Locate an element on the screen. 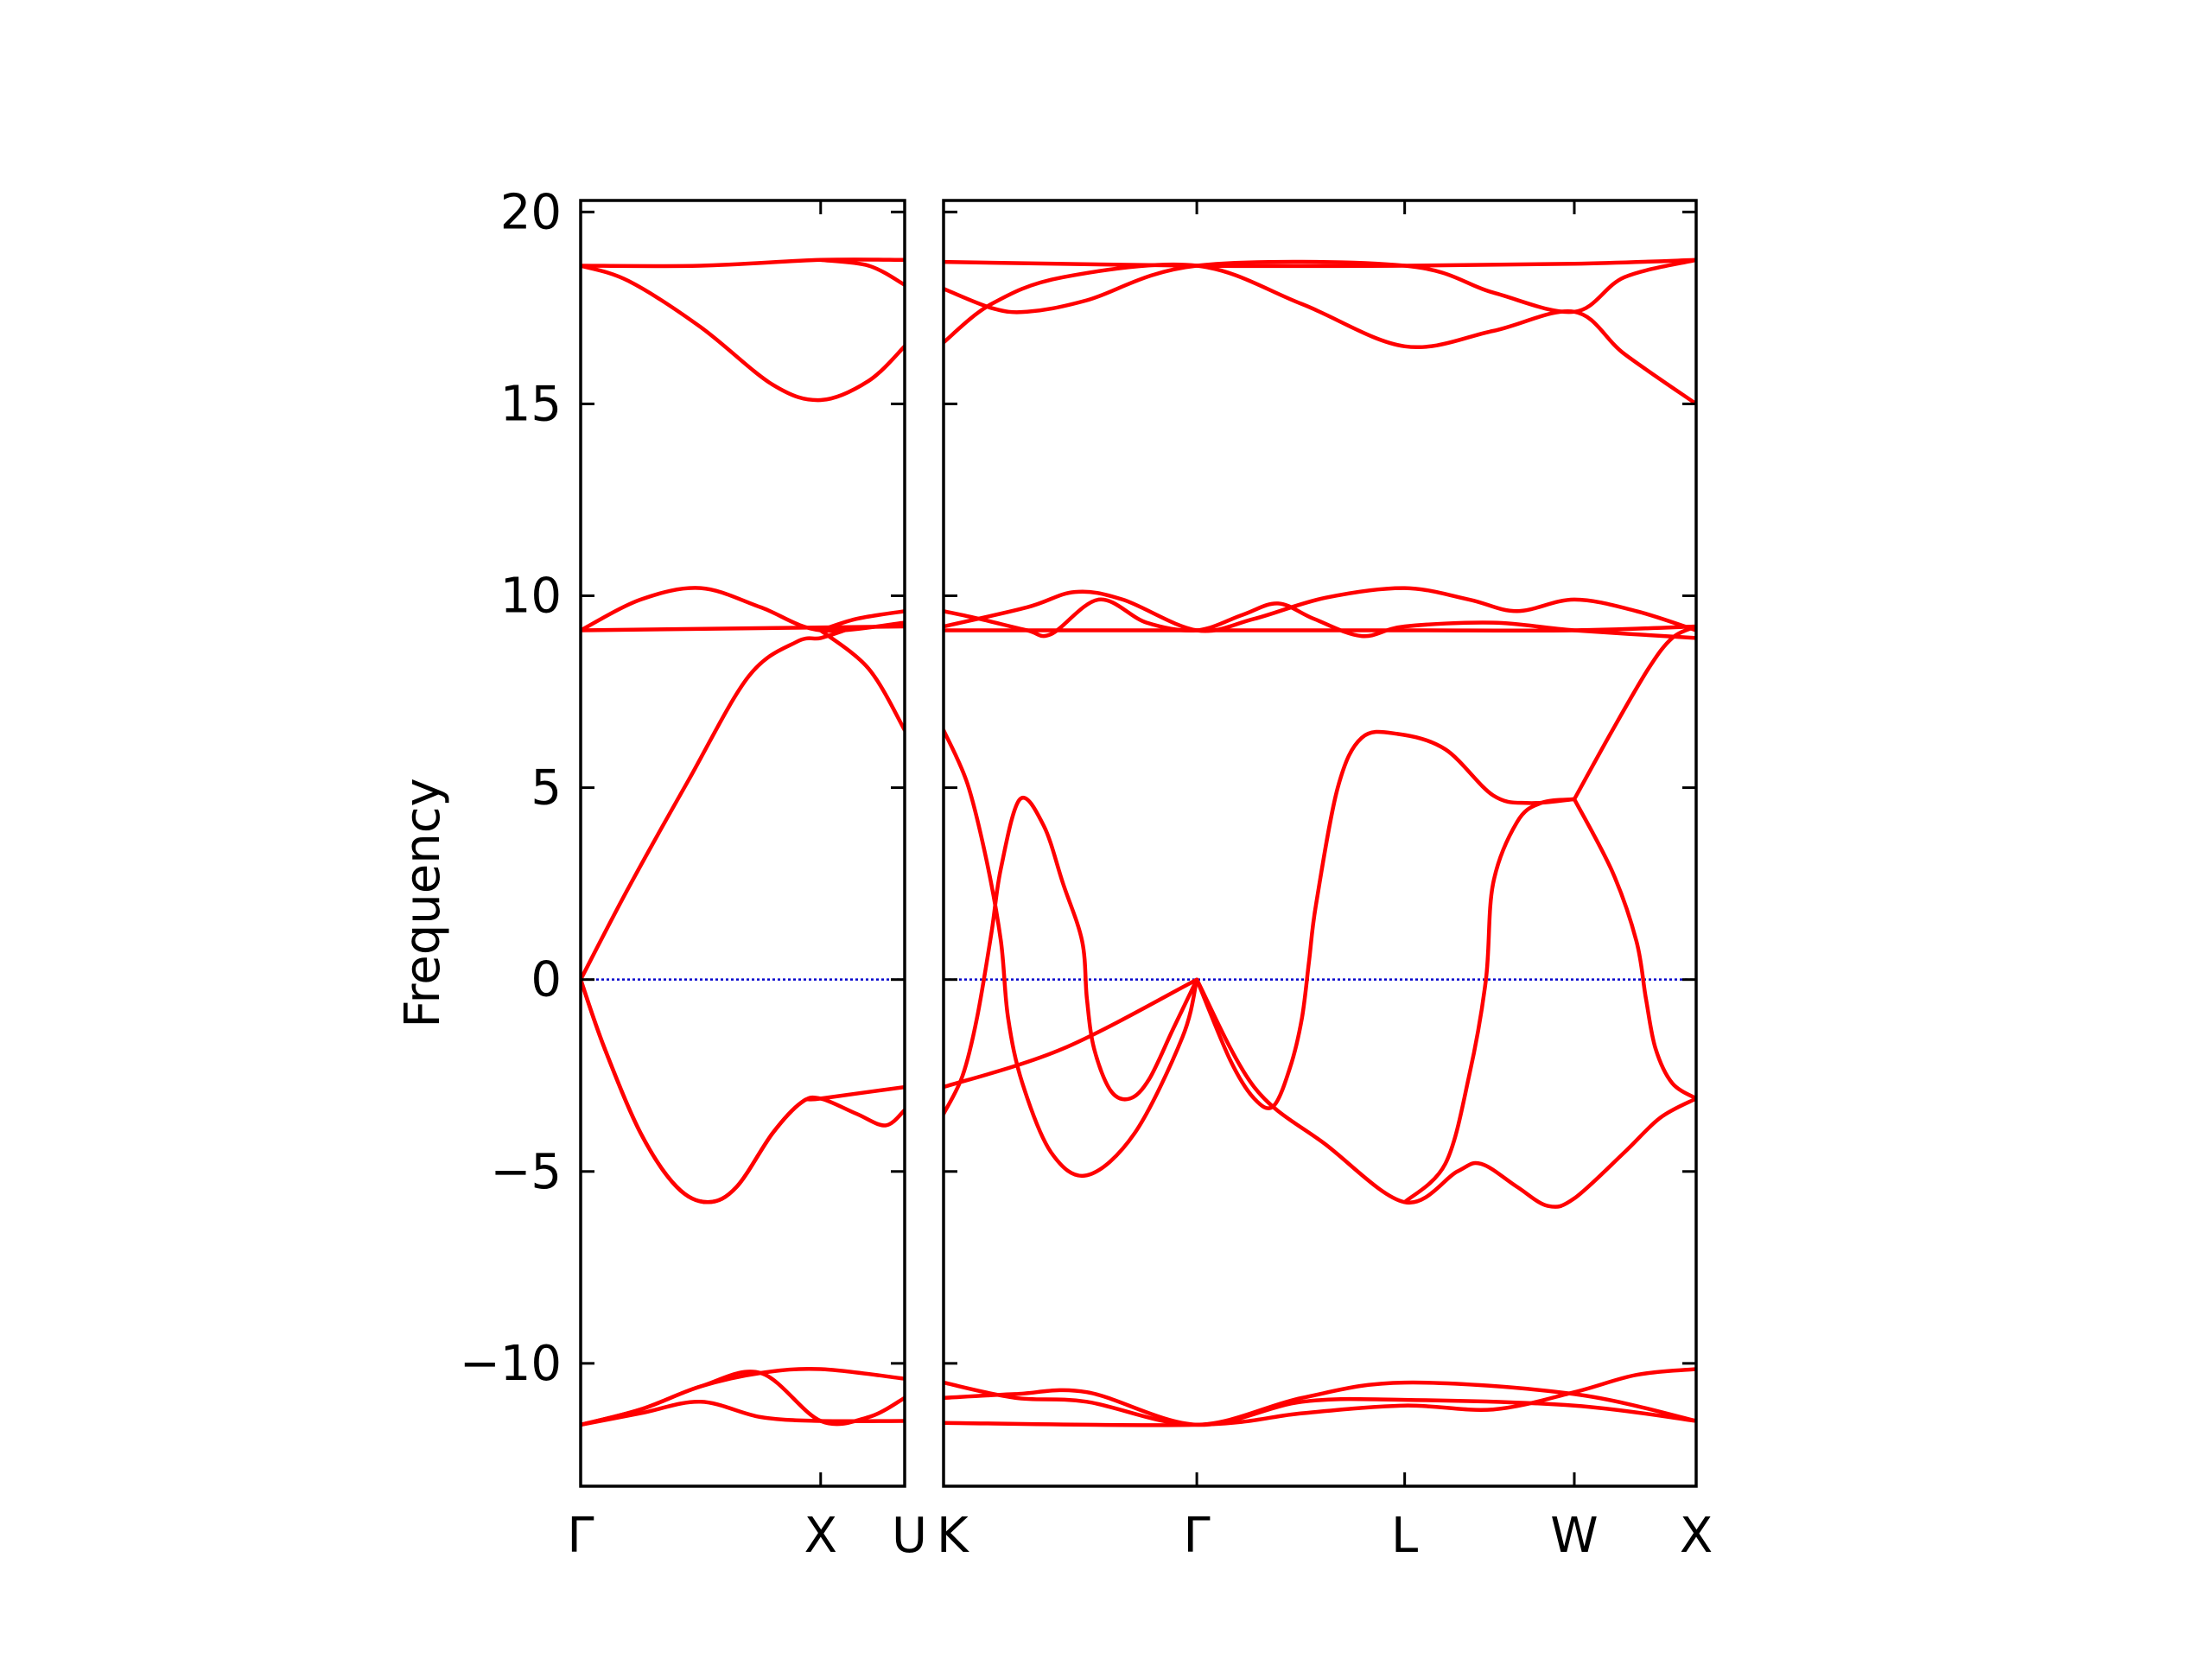 Image resolution: width=2212 pixels, height=1659 pixels. y-tick-label: 15 is located at coordinates (531, 404).